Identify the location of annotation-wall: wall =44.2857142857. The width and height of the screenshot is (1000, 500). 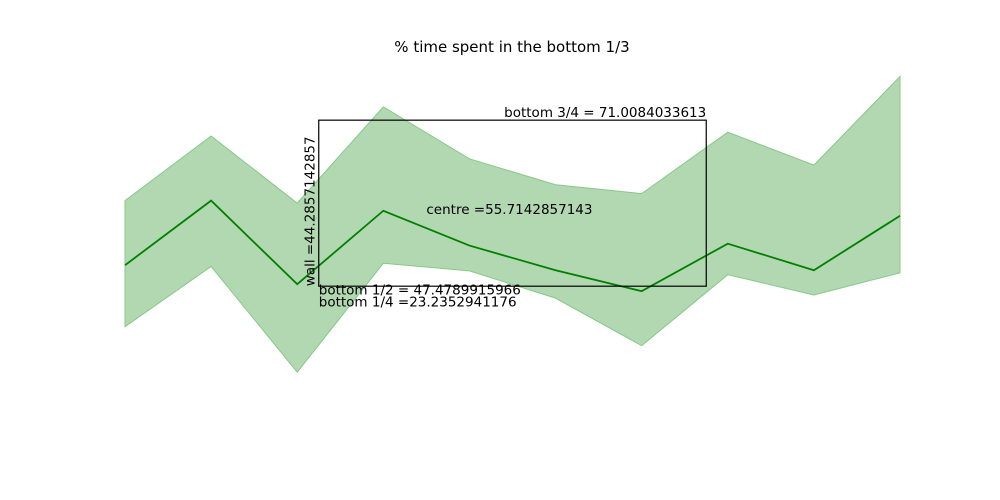
(311, 211).